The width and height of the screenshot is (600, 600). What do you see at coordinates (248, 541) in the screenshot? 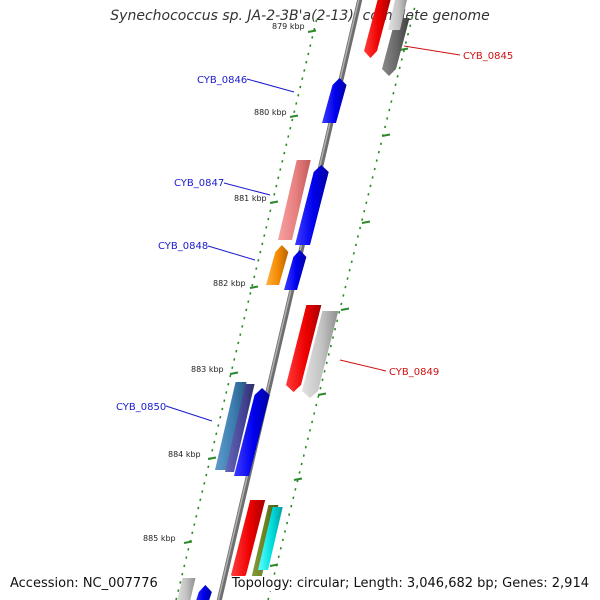
I see `gene-bottom-red` at bounding box center [248, 541].